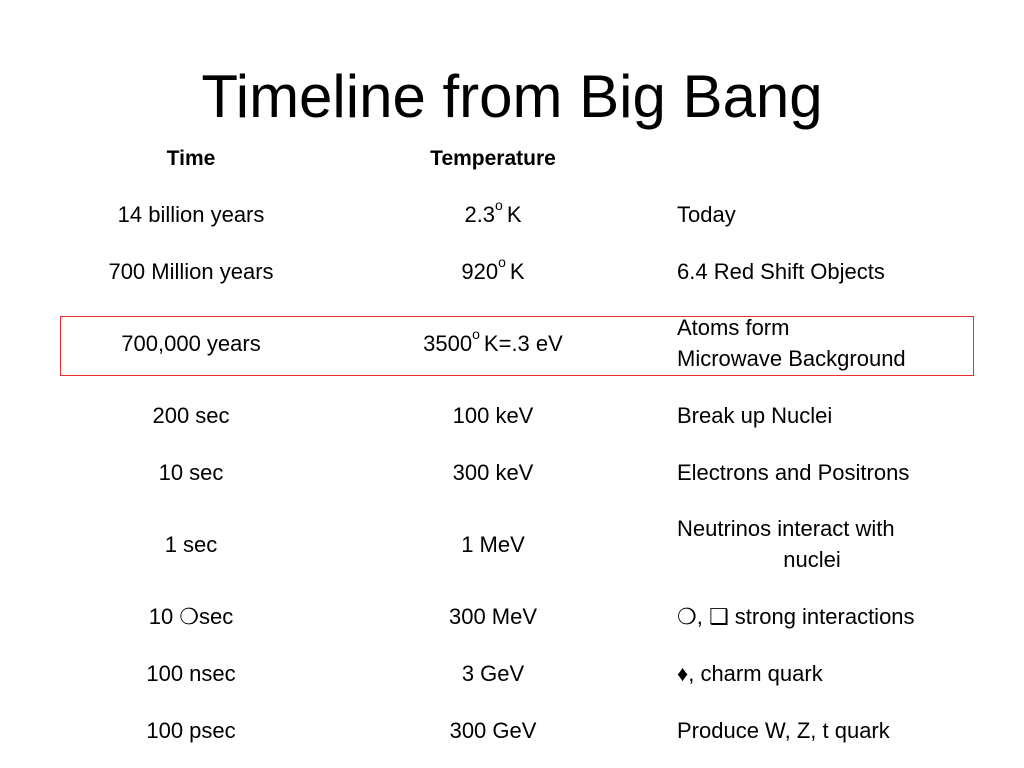 Image resolution: width=1024 pixels, height=768 pixels. What do you see at coordinates (493, 415) in the screenshot?
I see `temperature-cell: 100 keV` at bounding box center [493, 415].